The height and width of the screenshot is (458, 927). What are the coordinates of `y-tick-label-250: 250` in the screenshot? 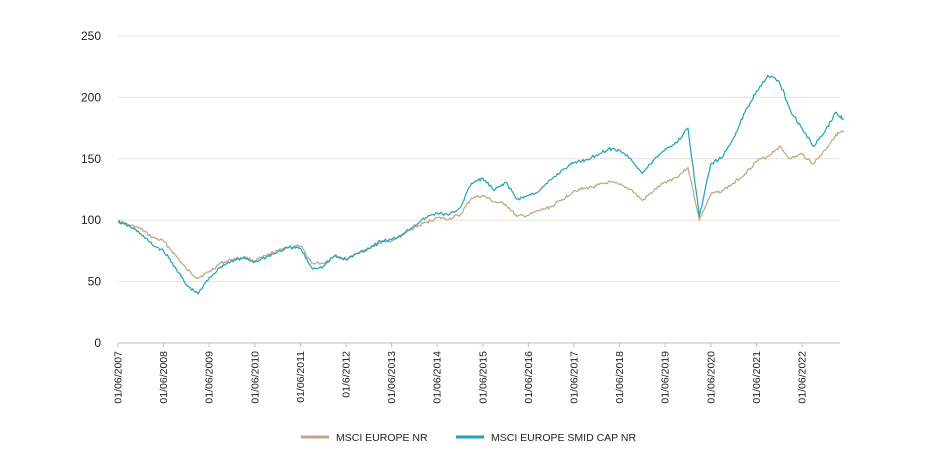 It's located at (91, 36).